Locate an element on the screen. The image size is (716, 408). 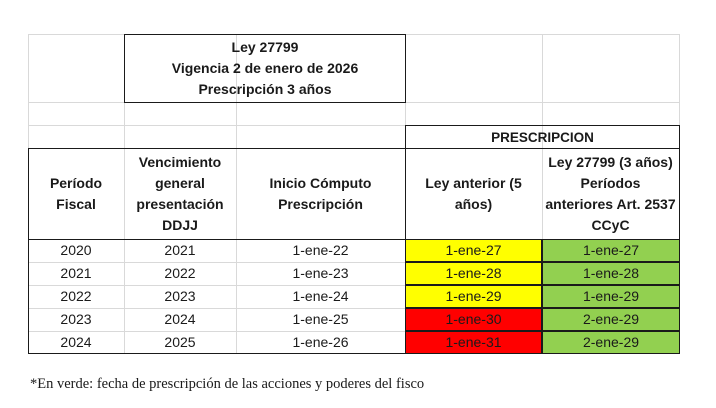
table-row-inicio: 1-ene-26 is located at coordinates (320, 342).